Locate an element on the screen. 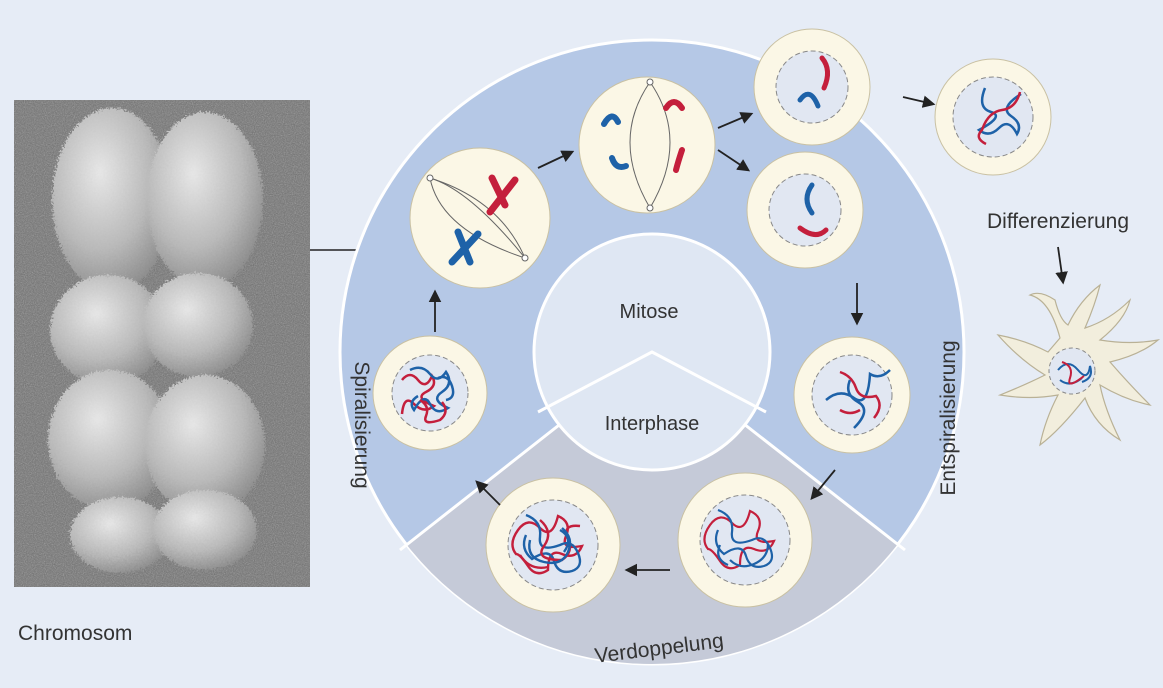 The image size is (1163, 688). spiralization-label: Spiralisierung is located at coordinates (361, 424).